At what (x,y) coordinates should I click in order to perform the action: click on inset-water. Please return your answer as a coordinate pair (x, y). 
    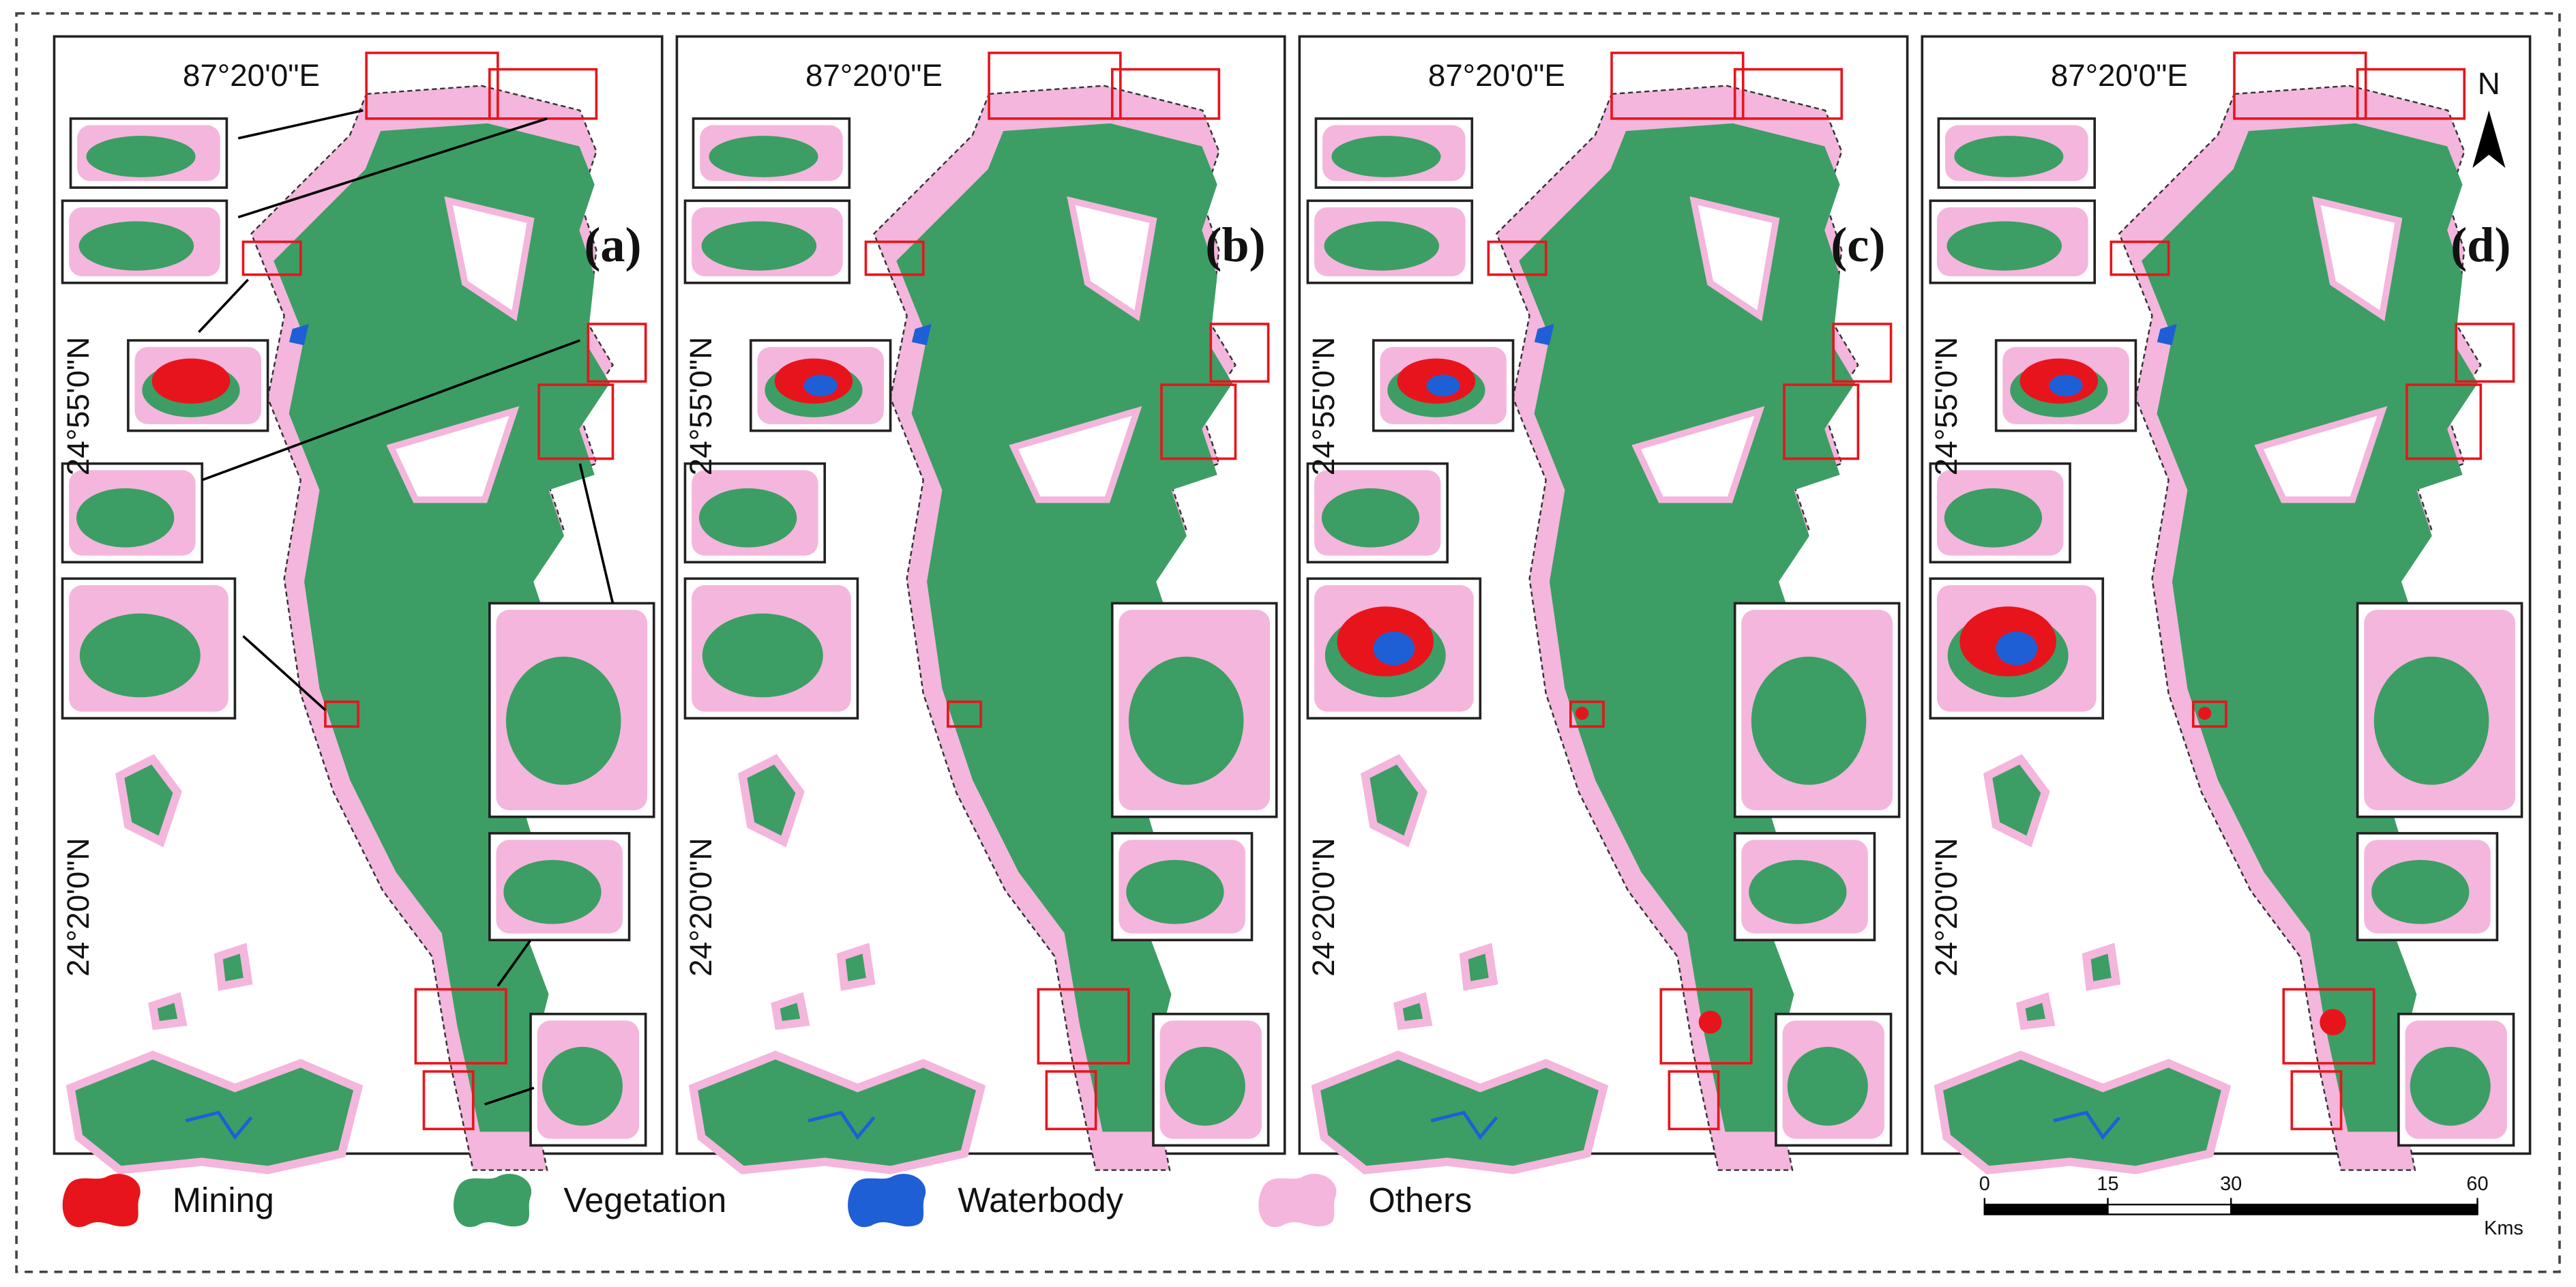
    Looking at the image, I should click on (820, 385).